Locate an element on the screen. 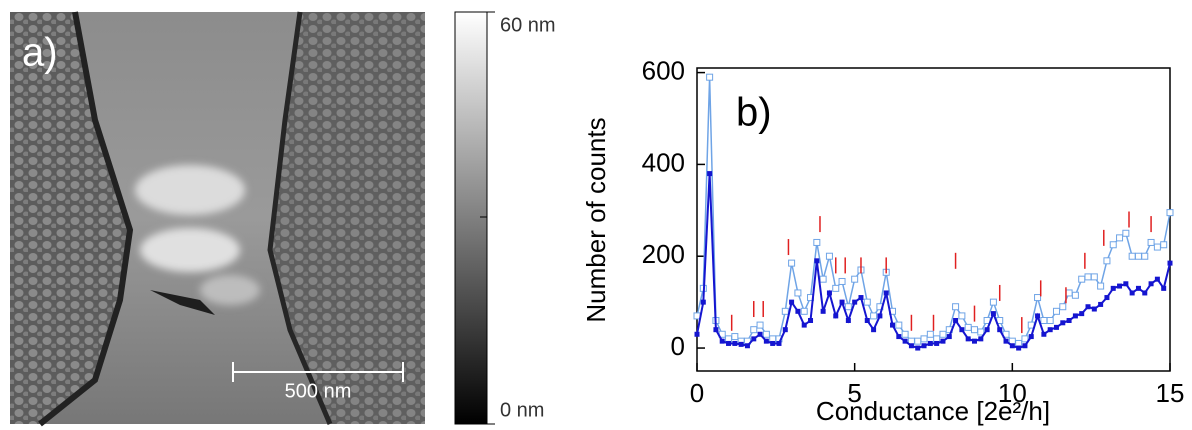 The image size is (1192, 430). y-tick-label: 600 is located at coordinates (663, 70).